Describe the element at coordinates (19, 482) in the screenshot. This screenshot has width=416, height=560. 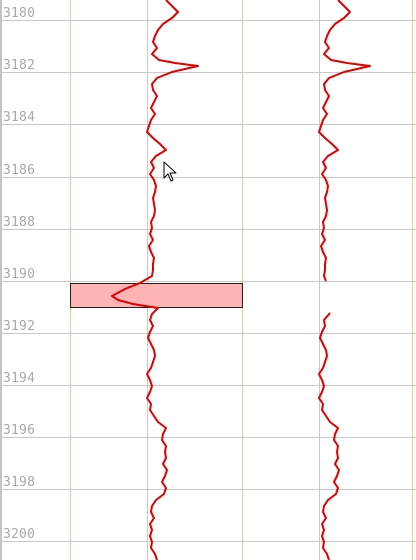
I see `depth-label-3198: 3198` at that location.